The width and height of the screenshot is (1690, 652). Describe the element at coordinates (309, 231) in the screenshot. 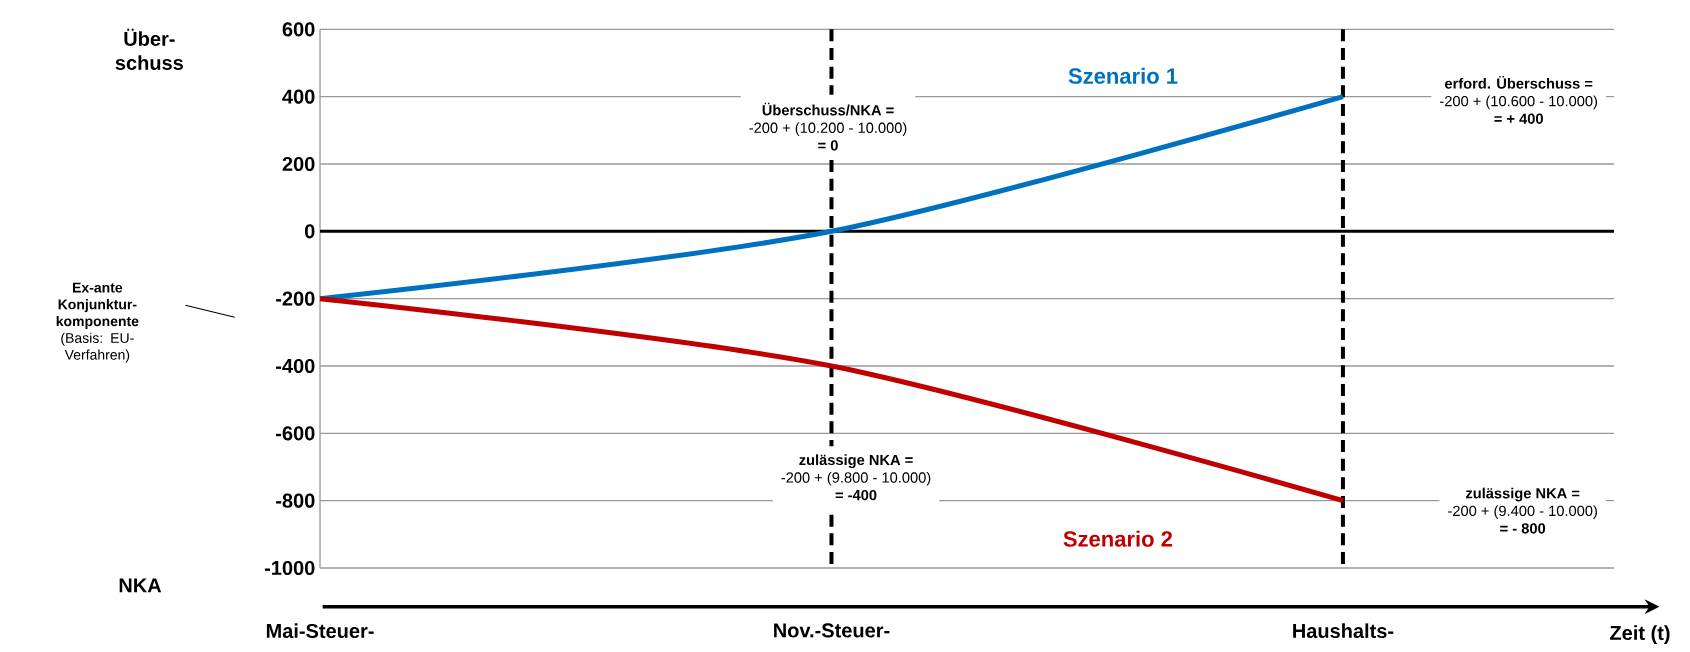

I see `y-tick-label: 0` at that location.